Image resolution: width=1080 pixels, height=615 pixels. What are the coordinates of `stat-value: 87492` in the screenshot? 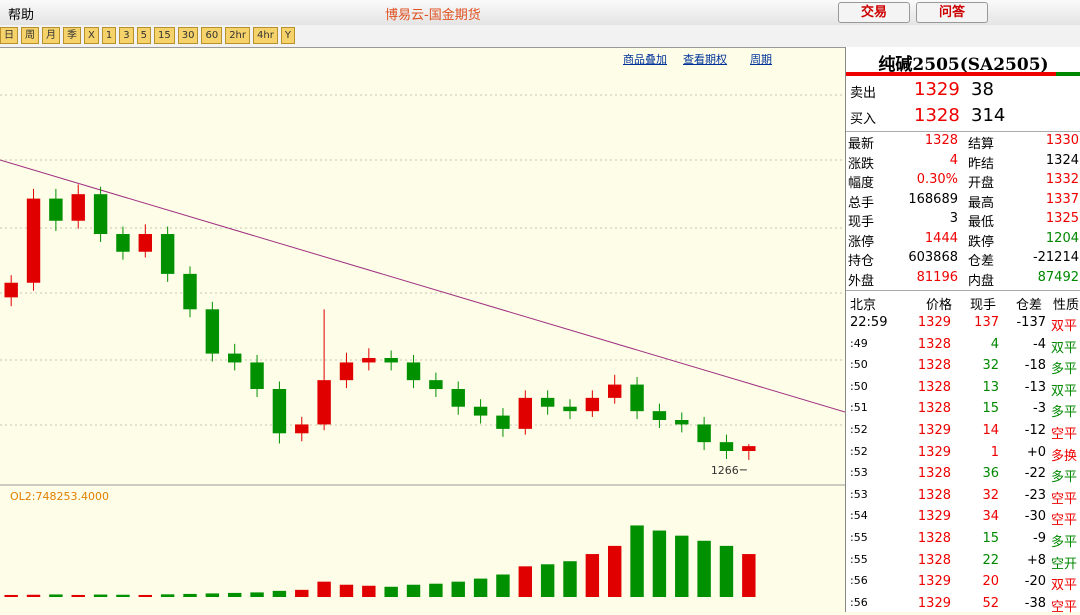 It's located at (1058, 277).